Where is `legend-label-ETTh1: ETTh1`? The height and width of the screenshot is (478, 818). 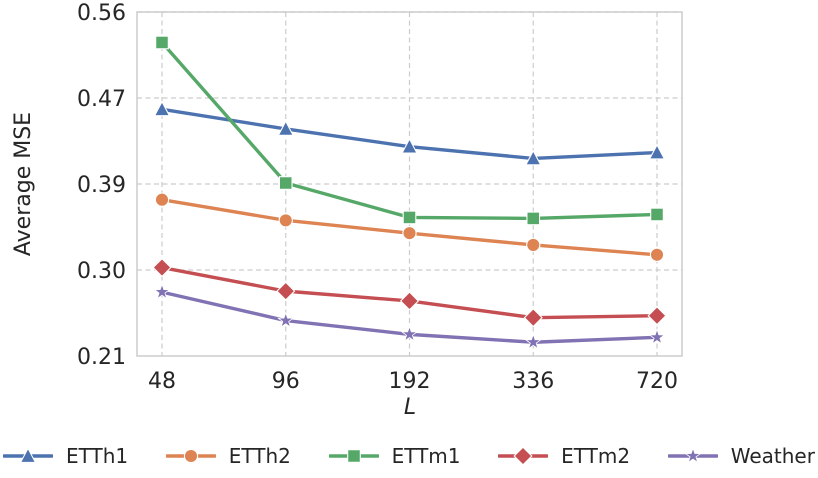 legend-label-ETTh1: ETTh1 is located at coordinates (97, 456).